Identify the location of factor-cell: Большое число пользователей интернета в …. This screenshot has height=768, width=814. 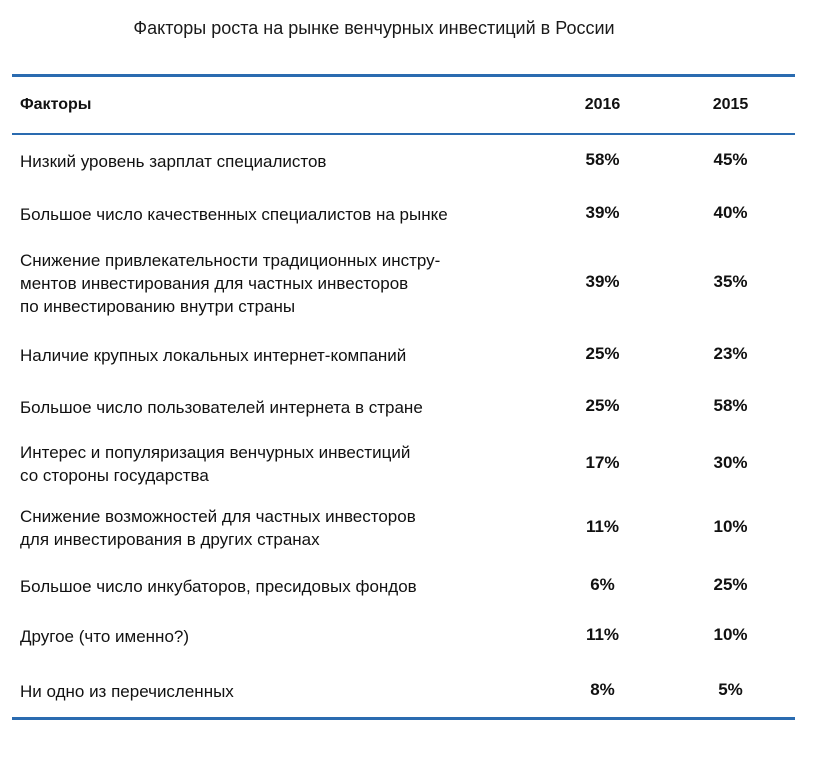
(221, 407).